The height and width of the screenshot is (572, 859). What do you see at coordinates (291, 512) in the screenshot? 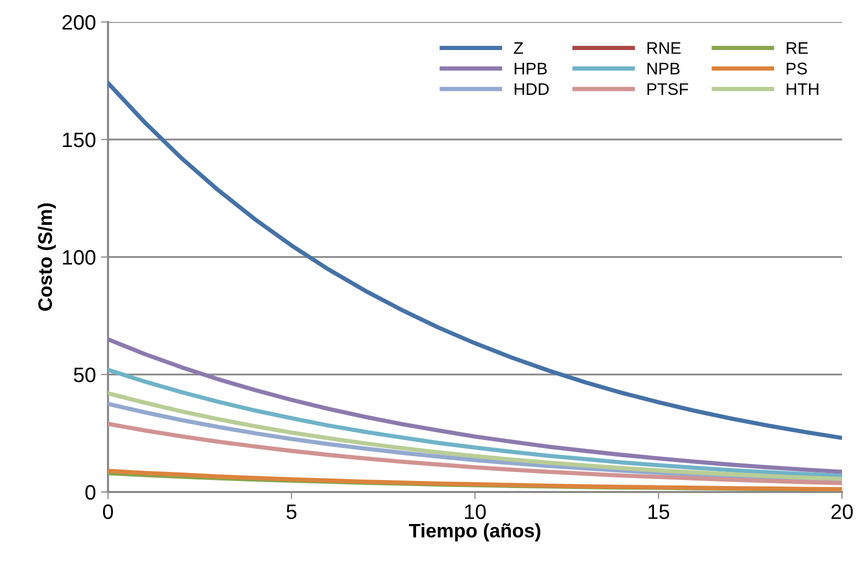
I see `x-tick-label: 5` at bounding box center [291, 512].